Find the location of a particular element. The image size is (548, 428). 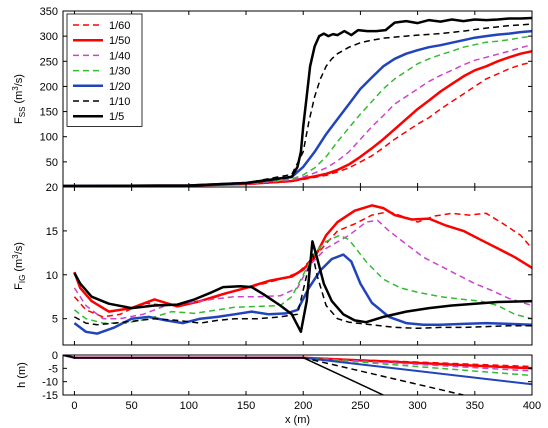

legend-entry: 1/60 is located at coordinates (119, 26).